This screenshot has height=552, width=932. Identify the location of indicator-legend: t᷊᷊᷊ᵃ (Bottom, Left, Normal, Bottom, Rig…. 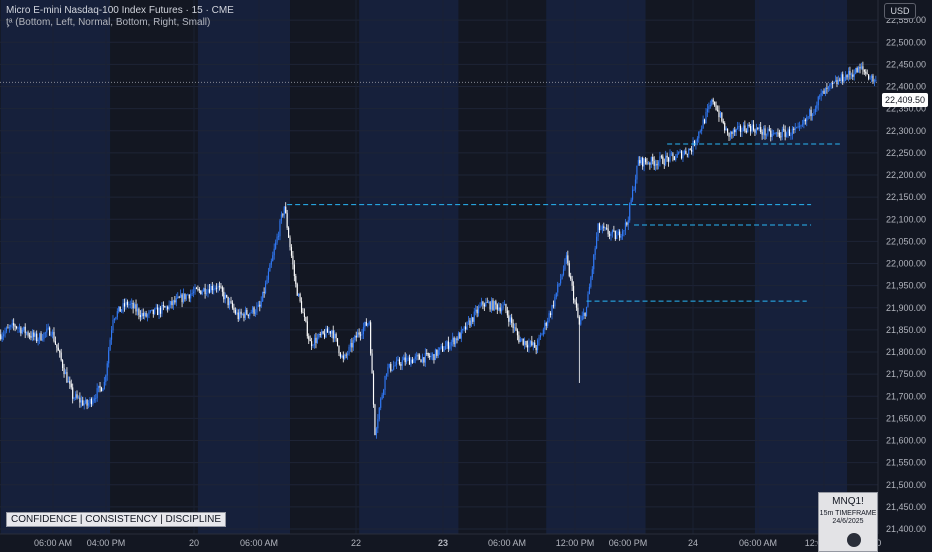
(108, 22).